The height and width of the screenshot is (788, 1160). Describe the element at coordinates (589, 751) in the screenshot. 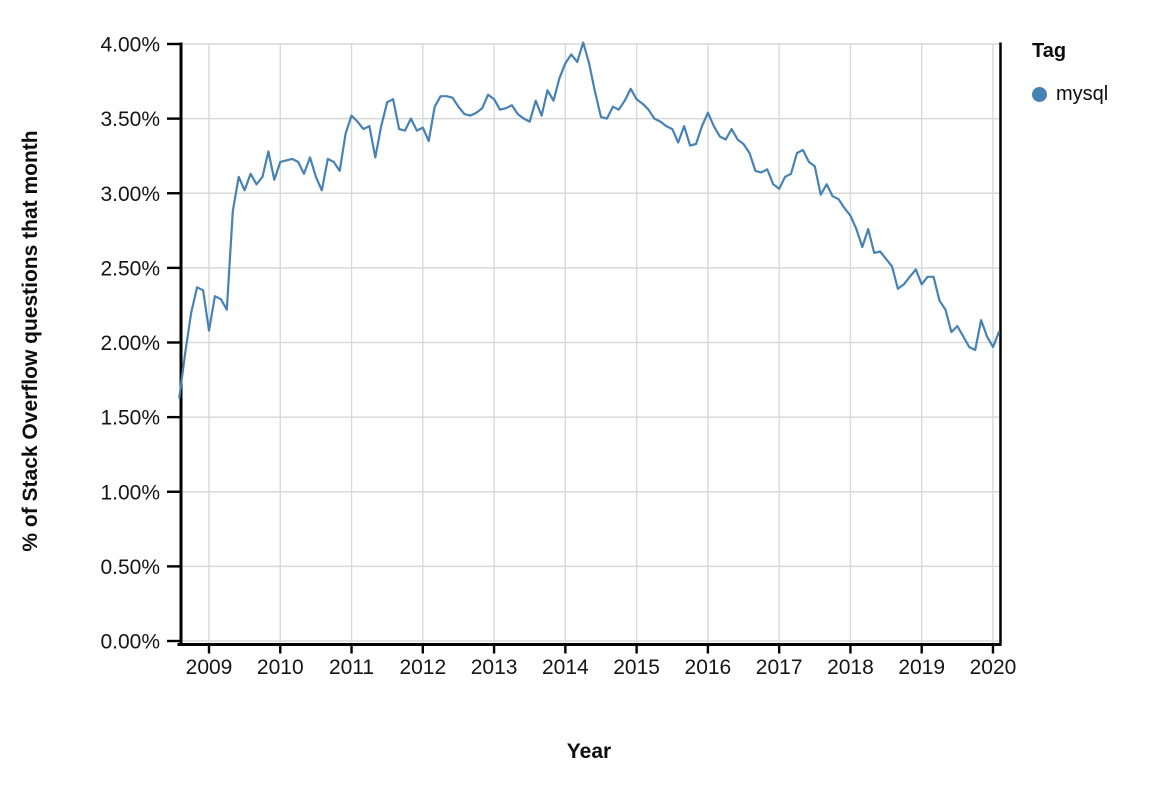

I see `x-axis-title: Year` at that location.